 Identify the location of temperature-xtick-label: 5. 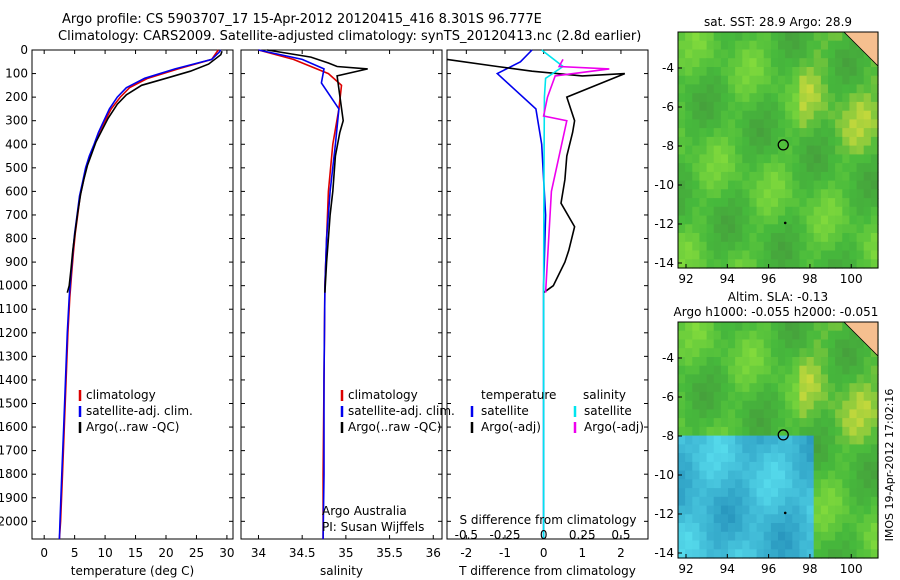
(75, 553).